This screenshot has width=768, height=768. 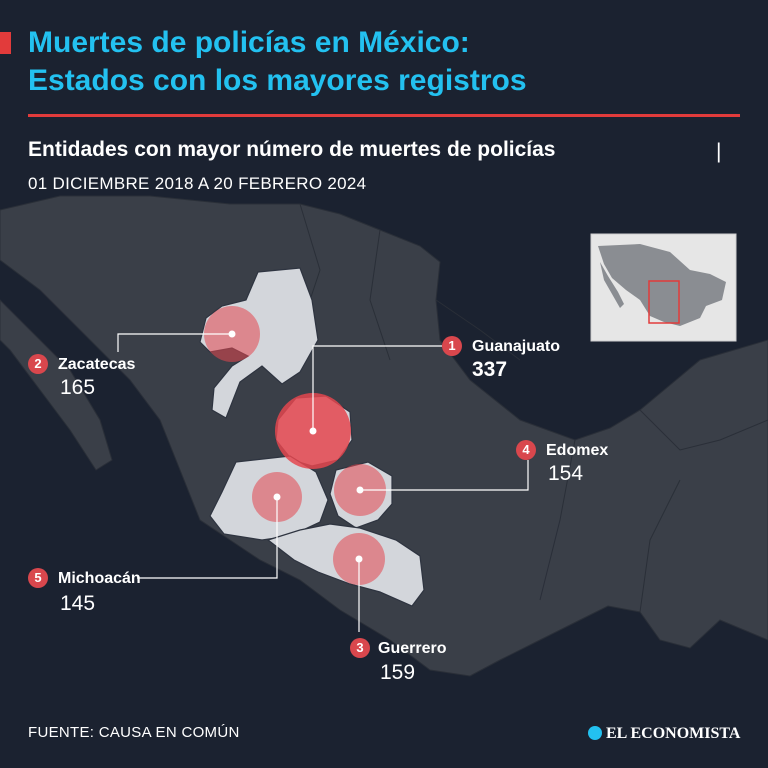 What do you see at coordinates (56, 385) in the screenshot?
I see `baja-peninsula` at bounding box center [56, 385].